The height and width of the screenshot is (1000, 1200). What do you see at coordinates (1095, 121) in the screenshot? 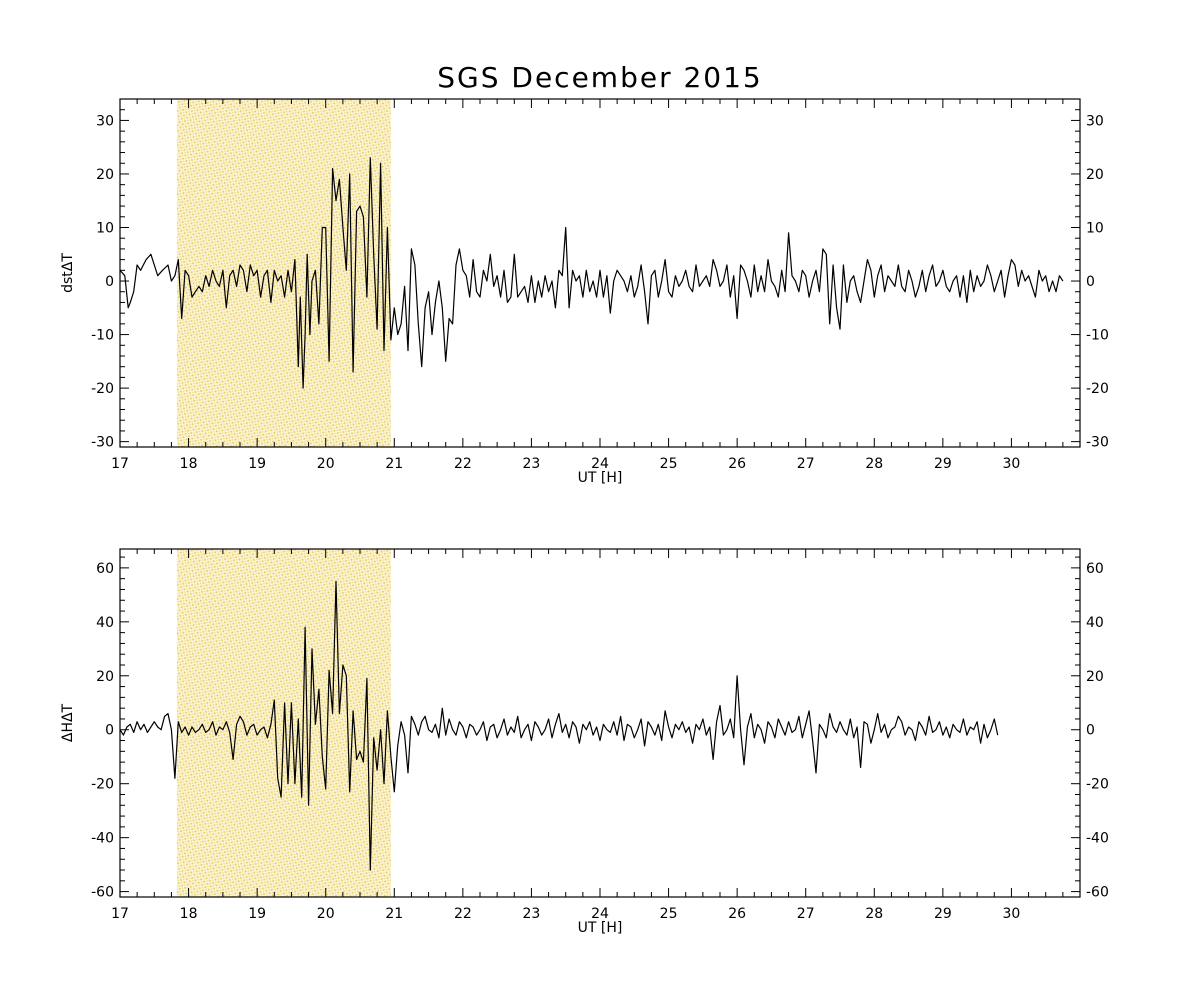
I see `y-tick-label-right: 30` at bounding box center [1095, 121].